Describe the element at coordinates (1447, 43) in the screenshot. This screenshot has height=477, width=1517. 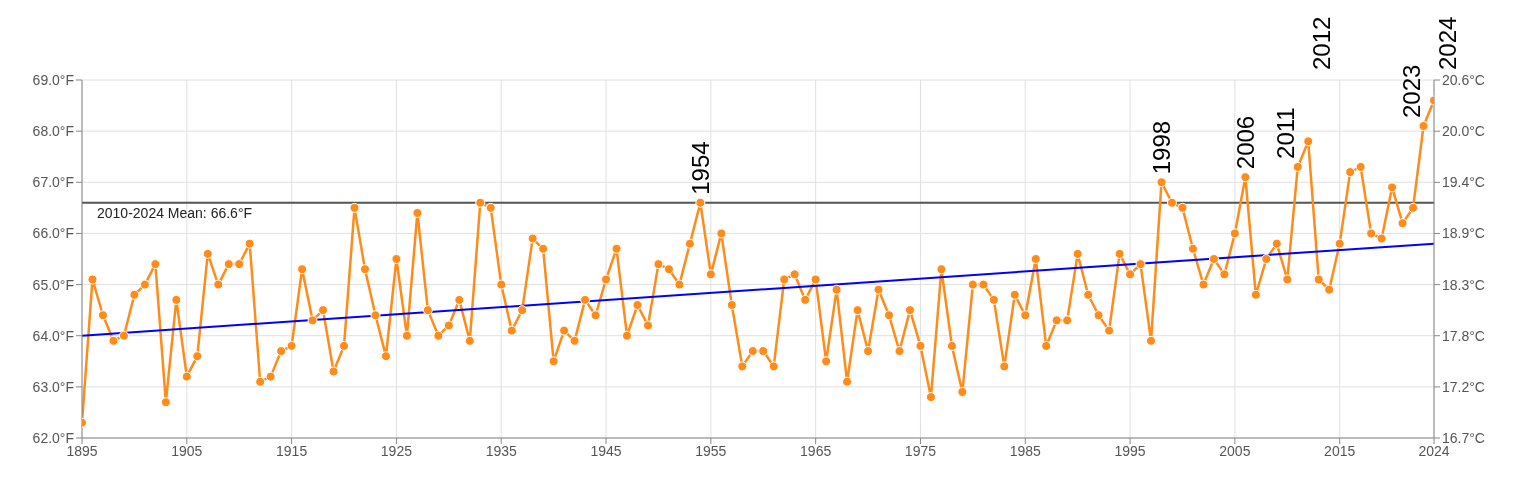
I see `annotation: 2024` at that location.